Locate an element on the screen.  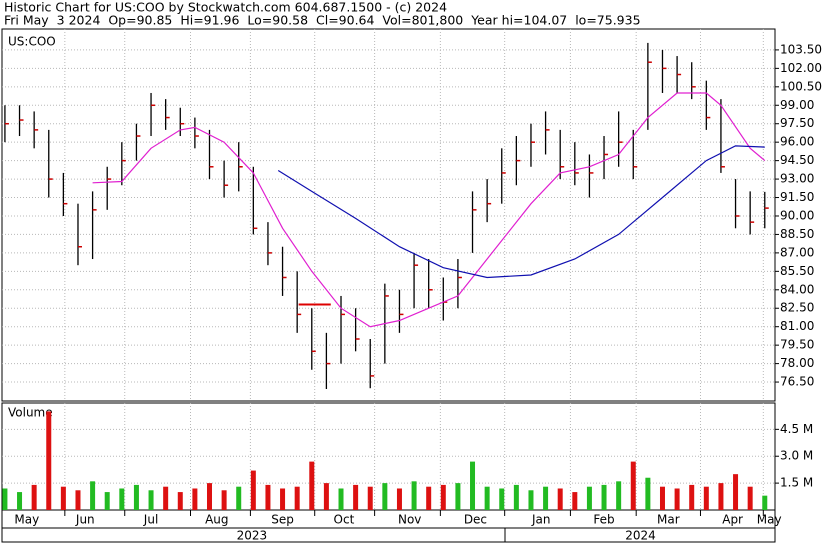
y-tick-label: 82.50 is located at coordinates (797, 308).